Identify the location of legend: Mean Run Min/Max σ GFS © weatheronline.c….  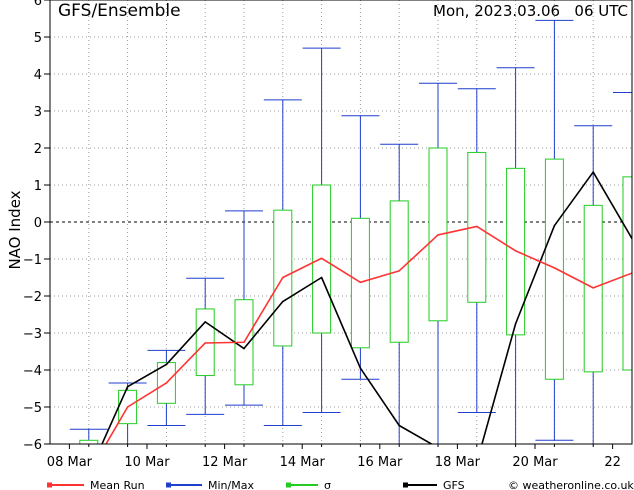
(340, 484).